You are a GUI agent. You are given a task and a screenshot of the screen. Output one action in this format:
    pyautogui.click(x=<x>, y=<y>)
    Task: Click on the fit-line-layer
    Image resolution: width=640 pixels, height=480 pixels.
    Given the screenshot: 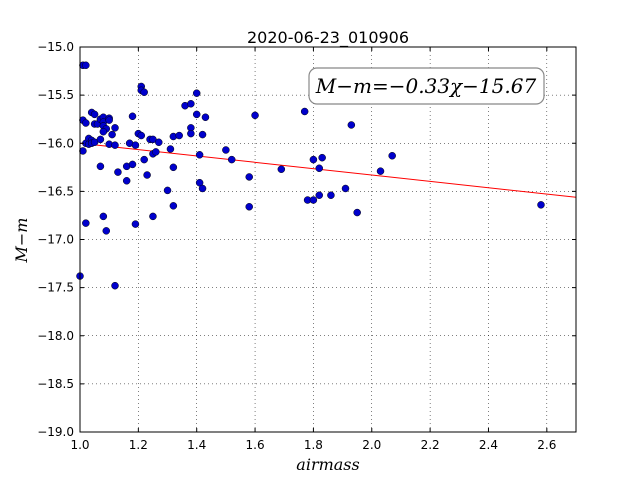 What is the action you would take?
    pyautogui.click(x=328, y=170)
    